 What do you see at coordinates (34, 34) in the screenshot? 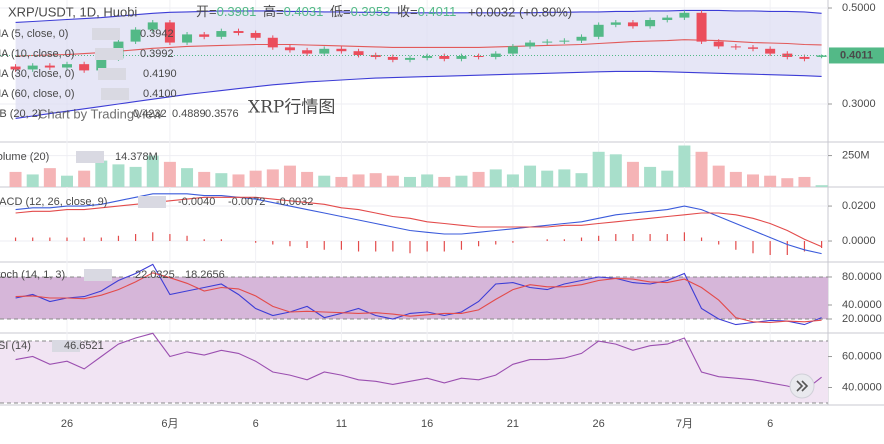
I see `indicator-name: MA (5, close, 0)` at bounding box center [34, 34].